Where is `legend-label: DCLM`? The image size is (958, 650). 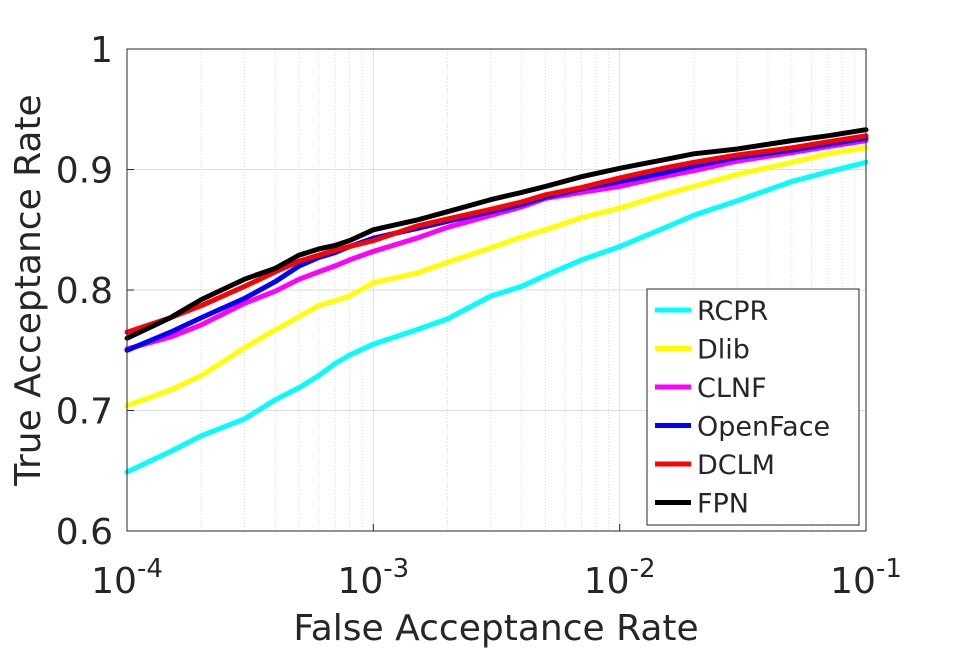
legend-label: DCLM is located at coordinates (736, 465).